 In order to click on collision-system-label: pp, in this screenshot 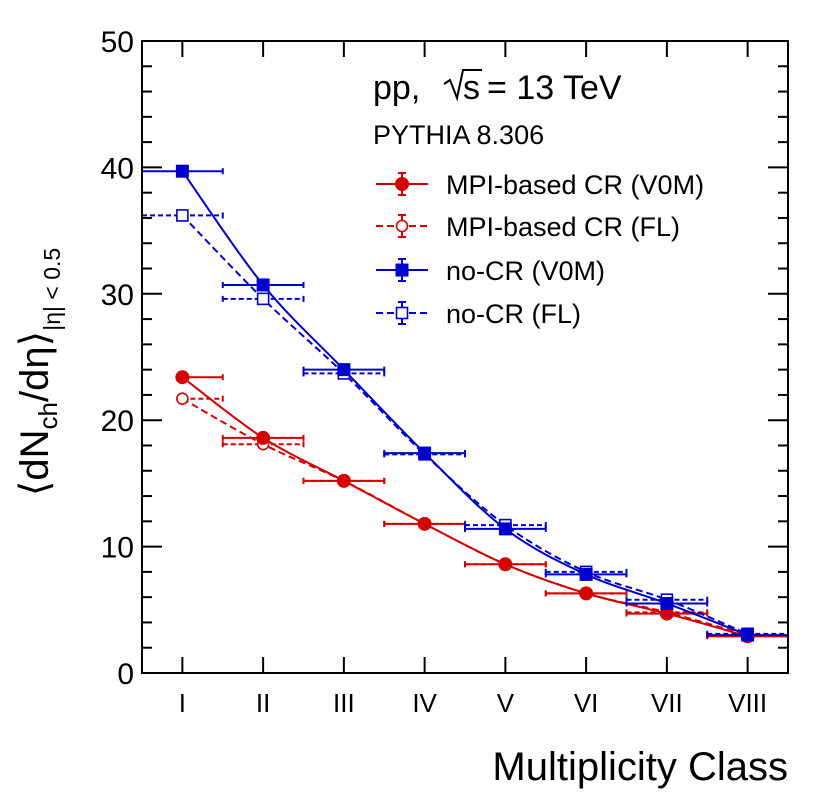, I will do `click(396, 88)`.